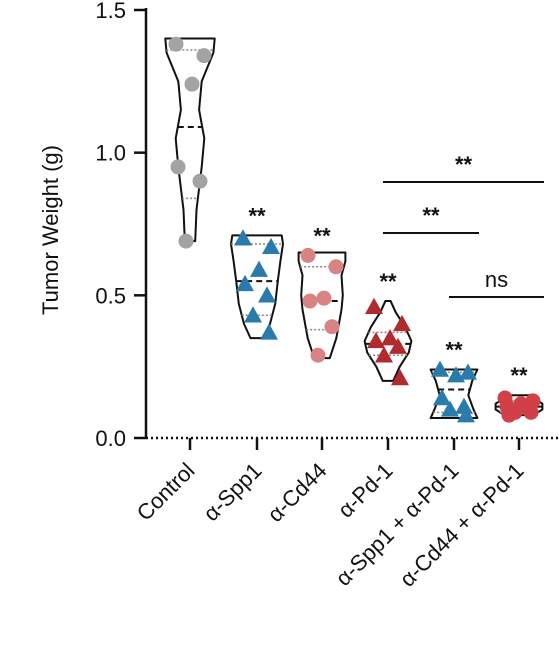  Describe the element at coordinates (166, 492) in the screenshot. I see `x-category-label: Control` at that location.